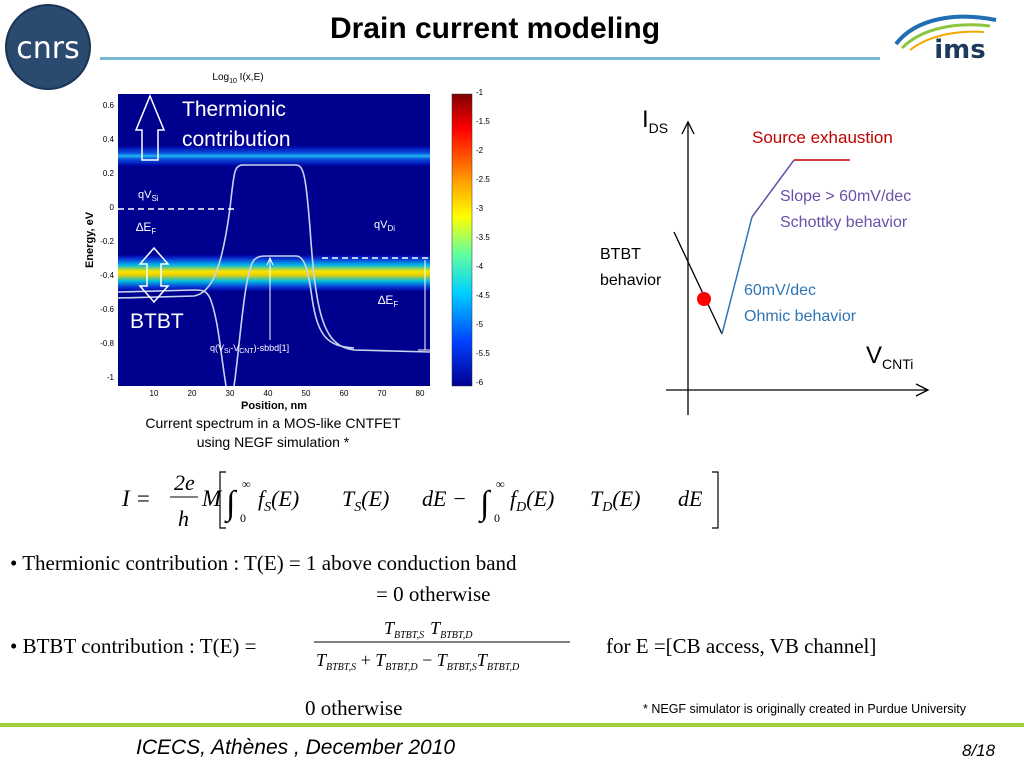 This screenshot has height=768, width=1024. What do you see at coordinates (490, 58) in the screenshot?
I see `title-rule` at bounding box center [490, 58].